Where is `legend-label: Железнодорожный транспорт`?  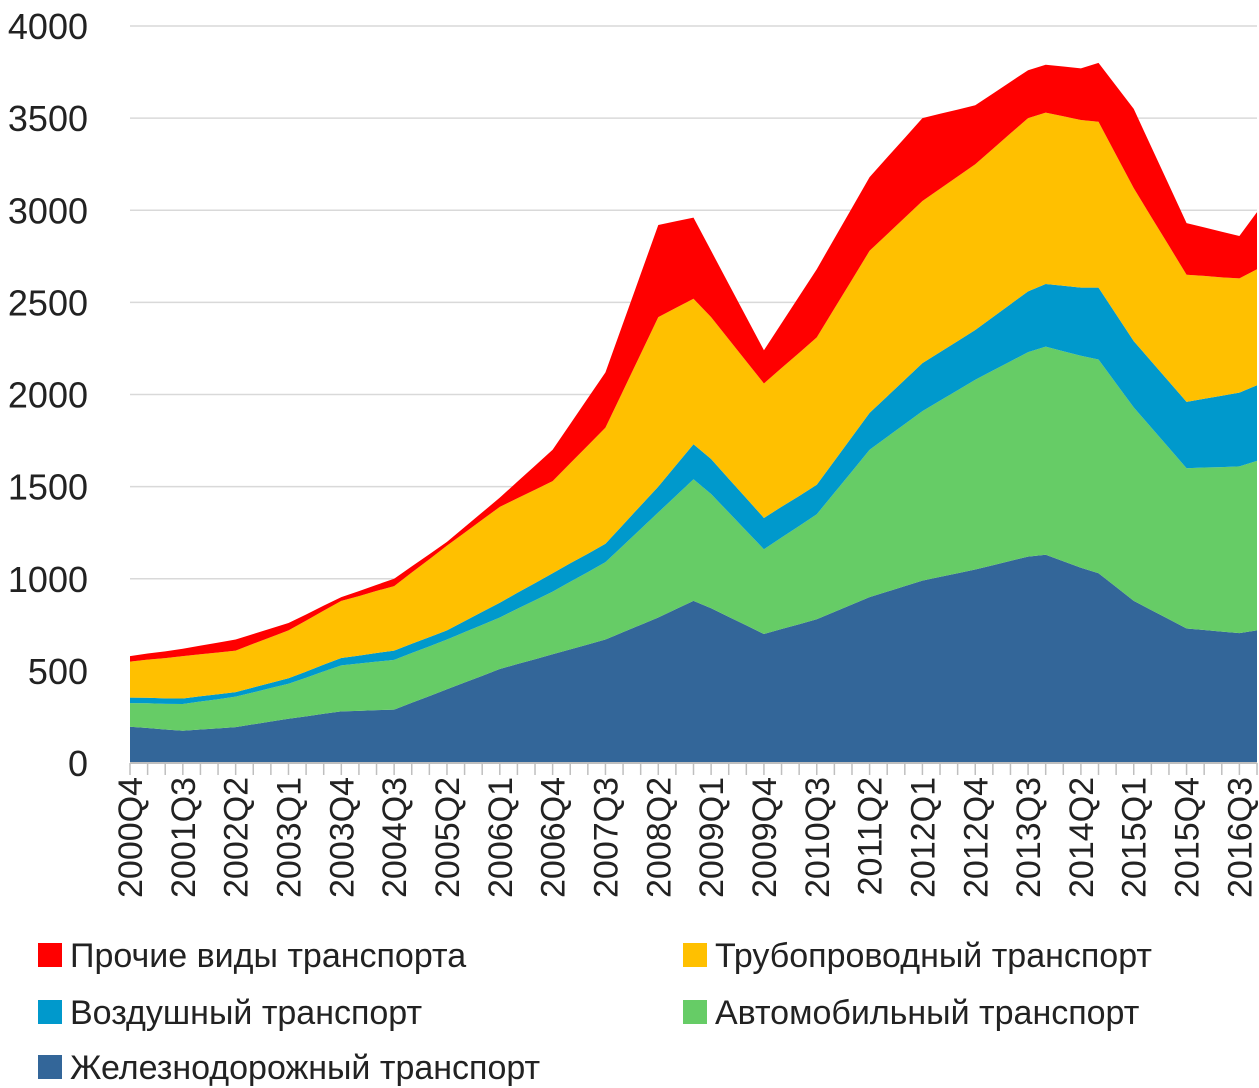 legend-label: Железнодорожный транспорт is located at coordinates (305, 1068).